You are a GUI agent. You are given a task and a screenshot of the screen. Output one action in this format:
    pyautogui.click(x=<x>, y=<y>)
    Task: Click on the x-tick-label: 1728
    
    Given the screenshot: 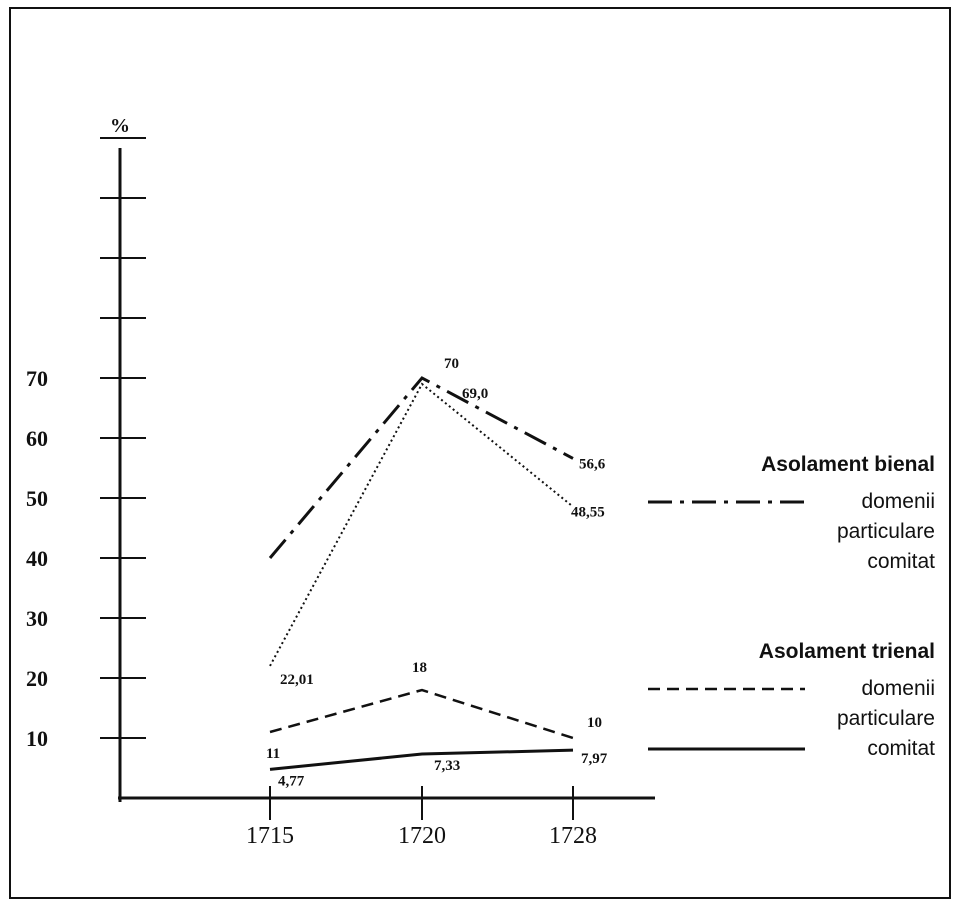 What is the action you would take?
    pyautogui.click(x=573, y=836)
    